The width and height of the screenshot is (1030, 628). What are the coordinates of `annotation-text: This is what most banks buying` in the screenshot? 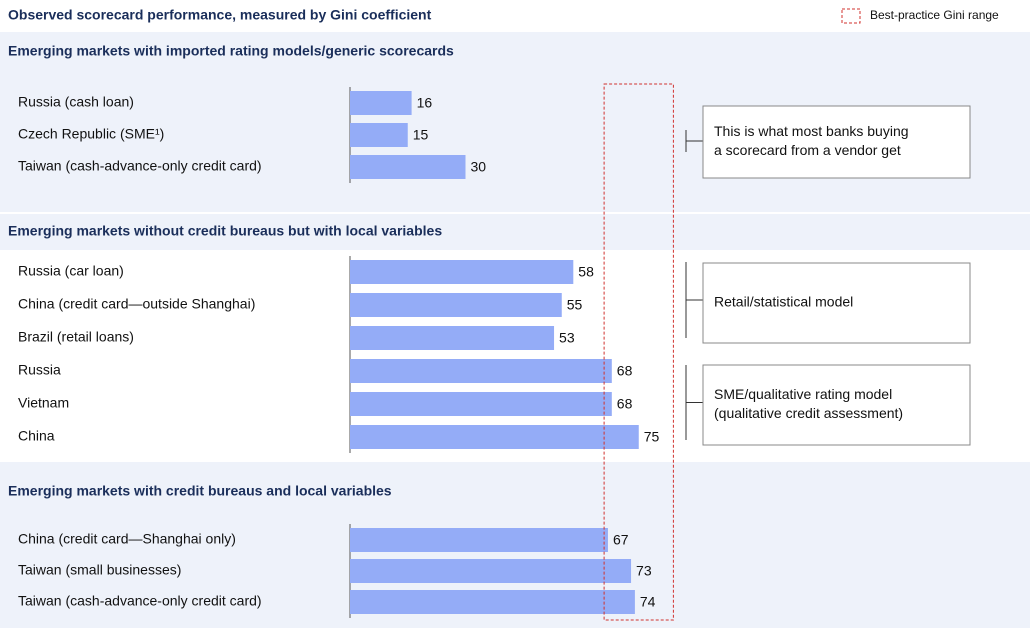 It's located at (811, 131).